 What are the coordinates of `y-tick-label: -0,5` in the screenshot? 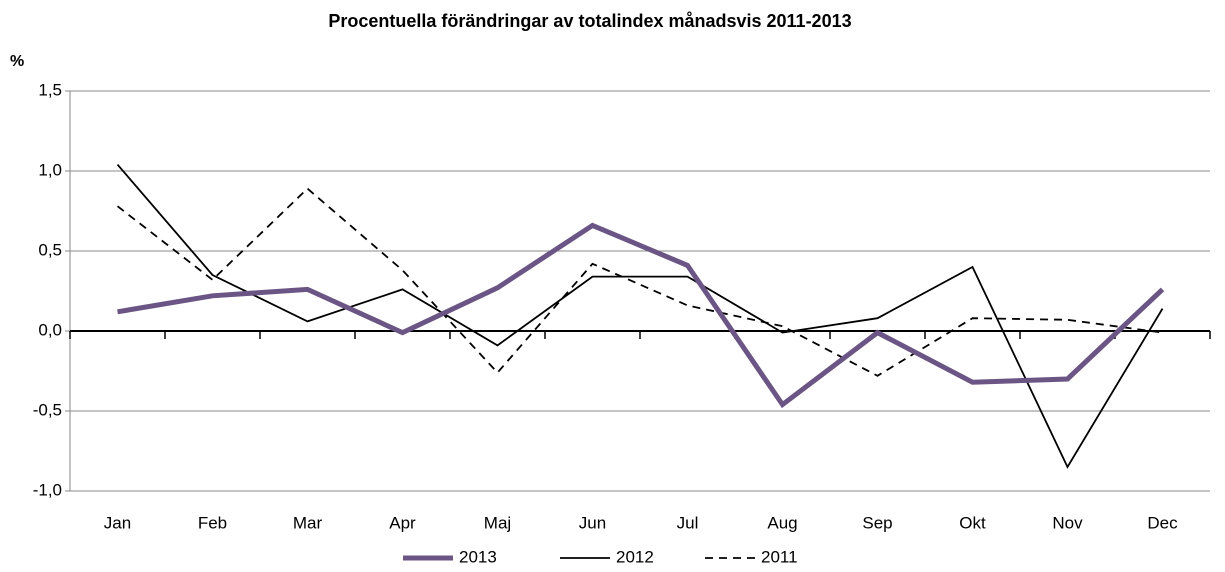 It's located at (47, 409).